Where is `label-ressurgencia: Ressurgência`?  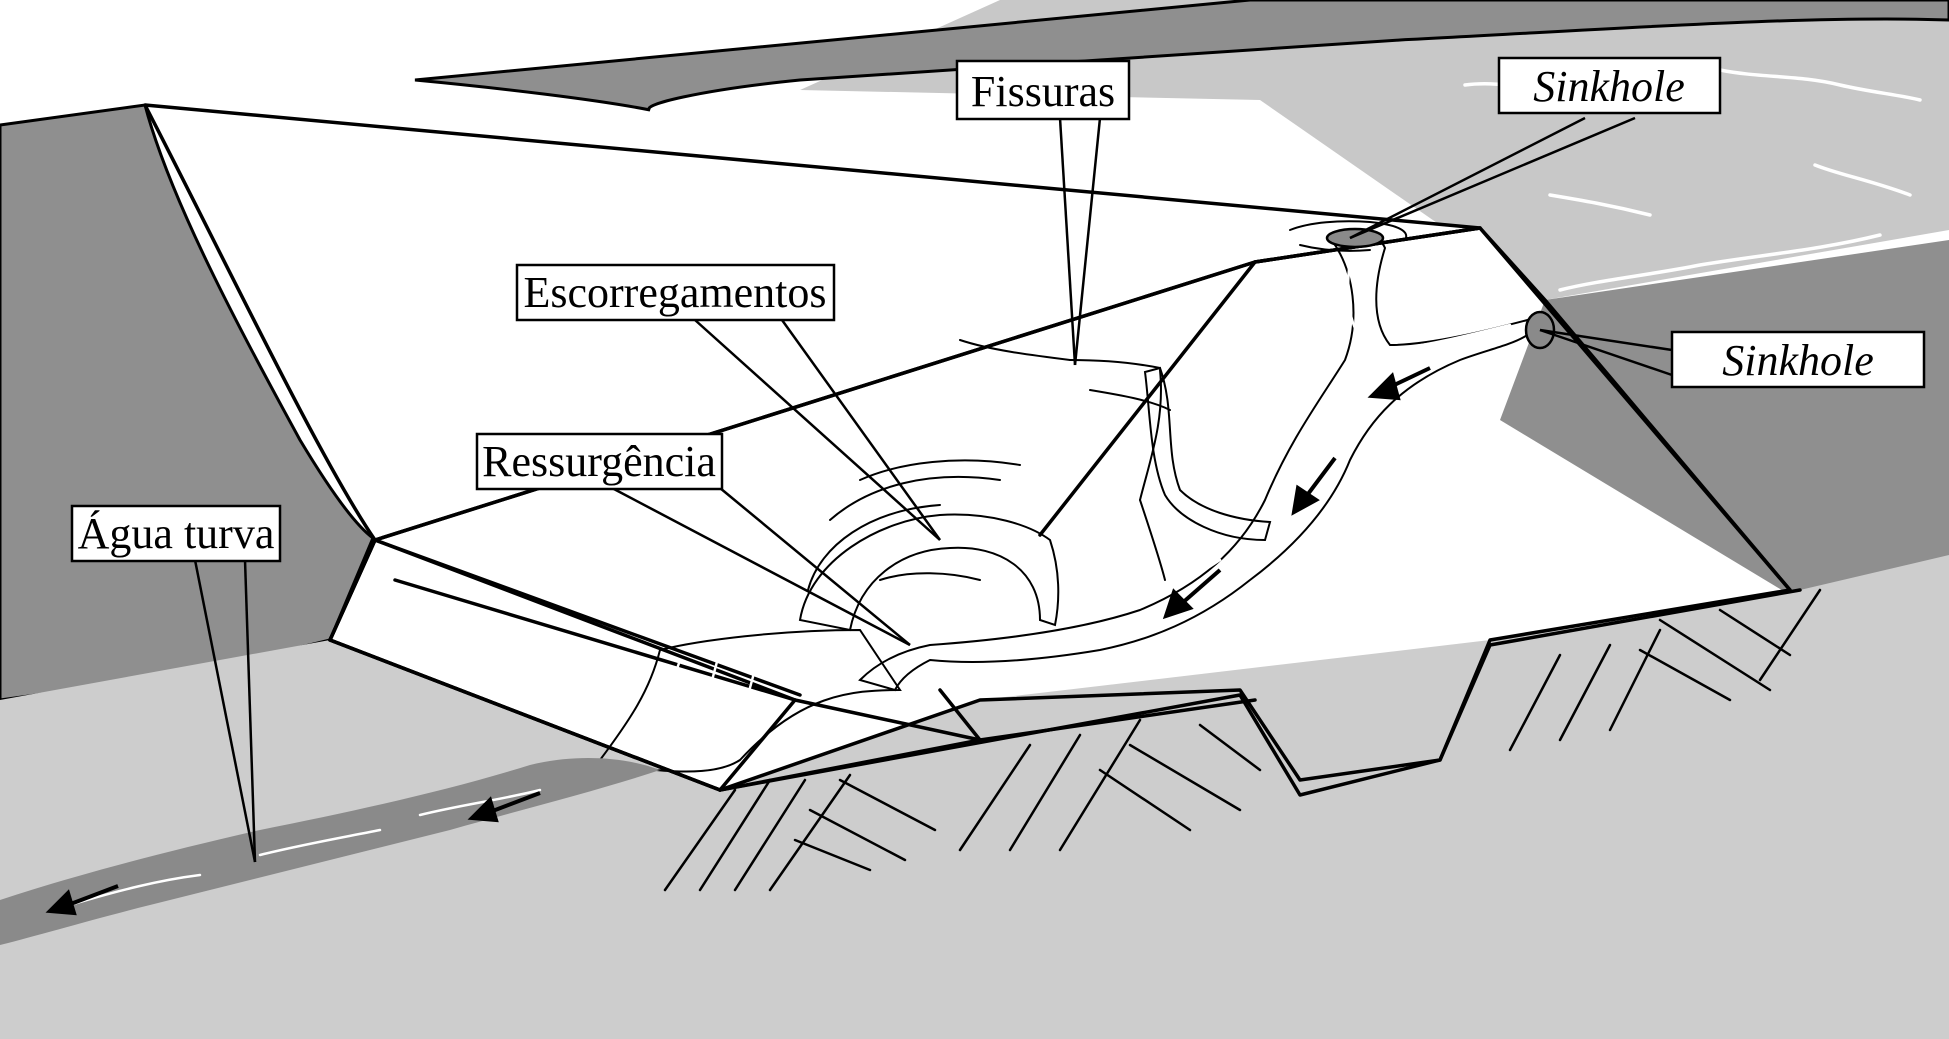 label-ressurgencia: Ressurgência is located at coordinates (599, 461).